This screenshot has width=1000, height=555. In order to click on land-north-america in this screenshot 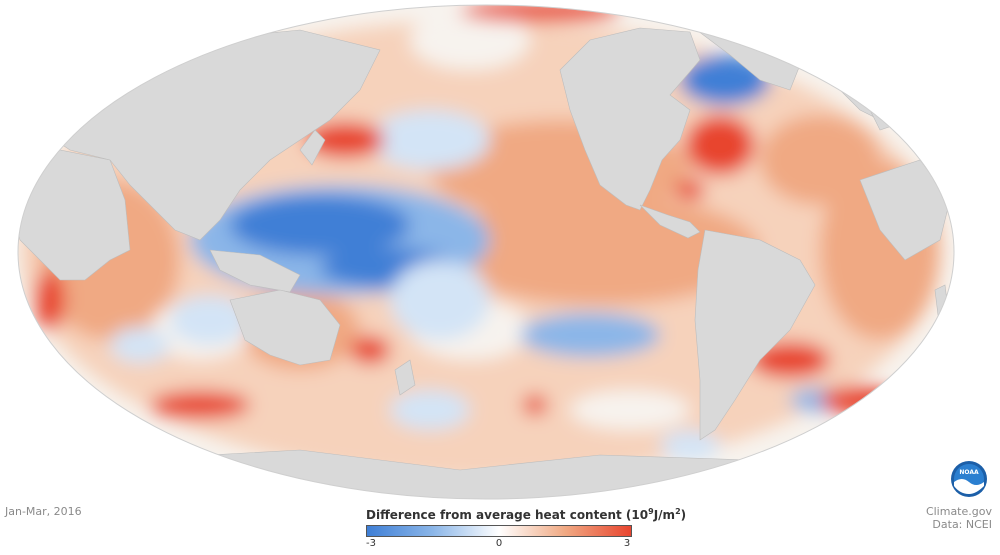, I will do `click(630, 119)`.